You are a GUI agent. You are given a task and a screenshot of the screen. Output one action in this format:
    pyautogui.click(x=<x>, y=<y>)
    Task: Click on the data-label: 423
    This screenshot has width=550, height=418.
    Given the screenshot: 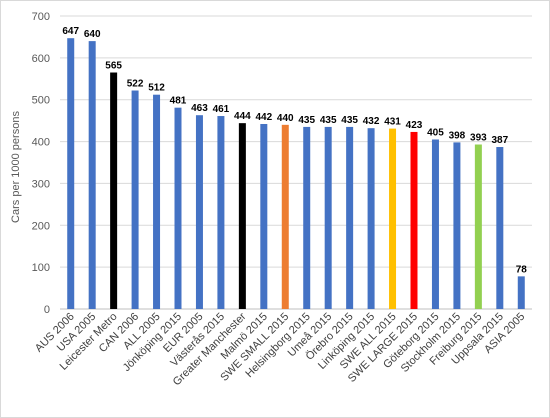 What is the action you would take?
    pyautogui.click(x=414, y=125)
    